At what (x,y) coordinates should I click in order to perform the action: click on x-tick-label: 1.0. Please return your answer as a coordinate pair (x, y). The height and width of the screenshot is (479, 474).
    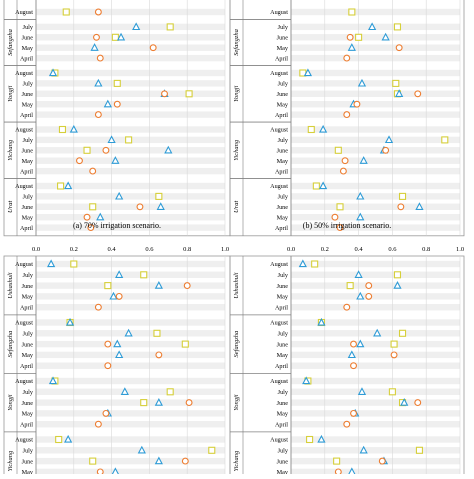
    Looking at the image, I should click on (460, 249).